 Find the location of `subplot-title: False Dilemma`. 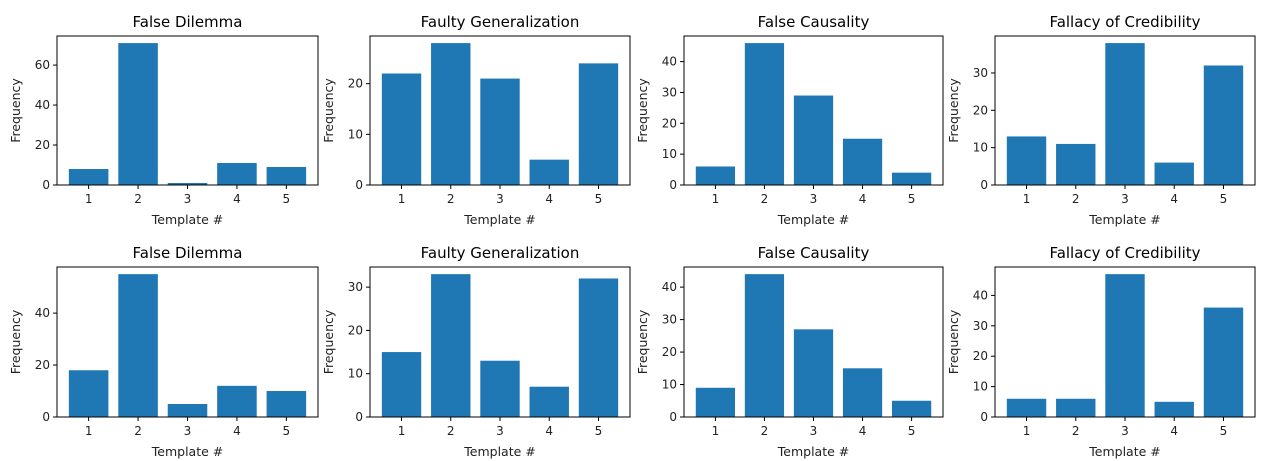

subplot-title: False Dilemma is located at coordinates (188, 22).